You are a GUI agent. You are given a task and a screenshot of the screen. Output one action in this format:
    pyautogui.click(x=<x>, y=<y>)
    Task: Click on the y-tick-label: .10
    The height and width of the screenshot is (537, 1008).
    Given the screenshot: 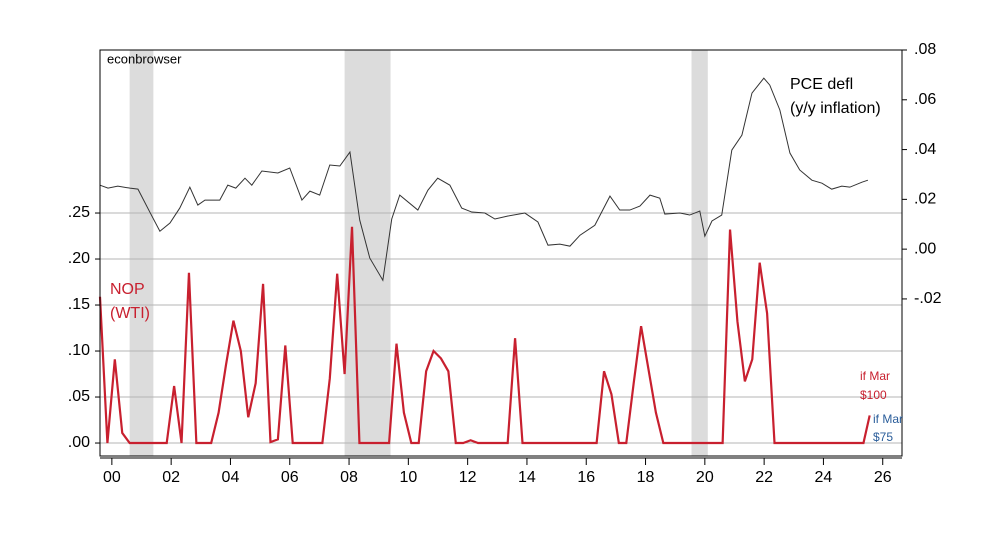 What is the action you would take?
    pyautogui.click(x=79, y=350)
    